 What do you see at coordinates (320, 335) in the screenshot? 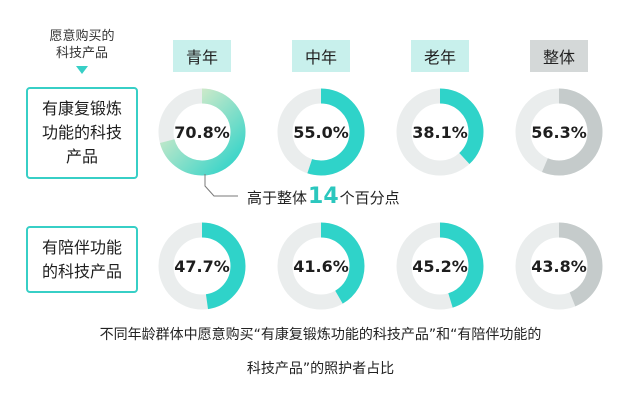
I see `caption-line-1: 不同年龄群体中愿意购买“有康复锻炼功能的科技产品”和“有陪伴功能的` at bounding box center [320, 335].